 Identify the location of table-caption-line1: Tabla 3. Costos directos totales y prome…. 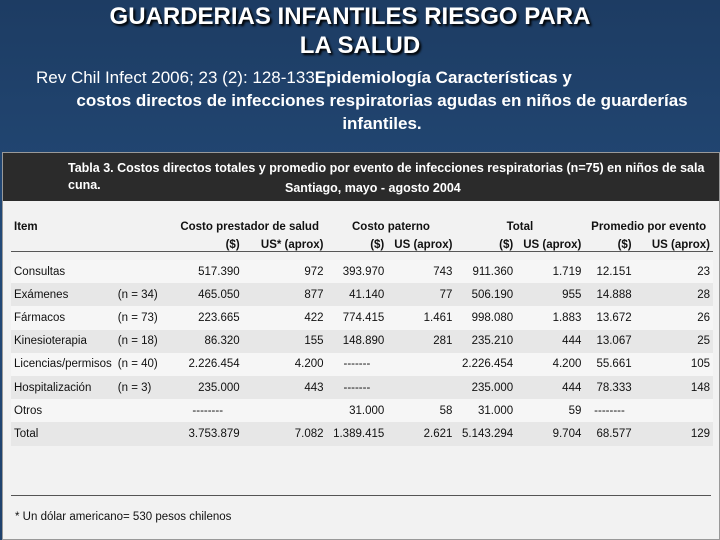
(386, 176).